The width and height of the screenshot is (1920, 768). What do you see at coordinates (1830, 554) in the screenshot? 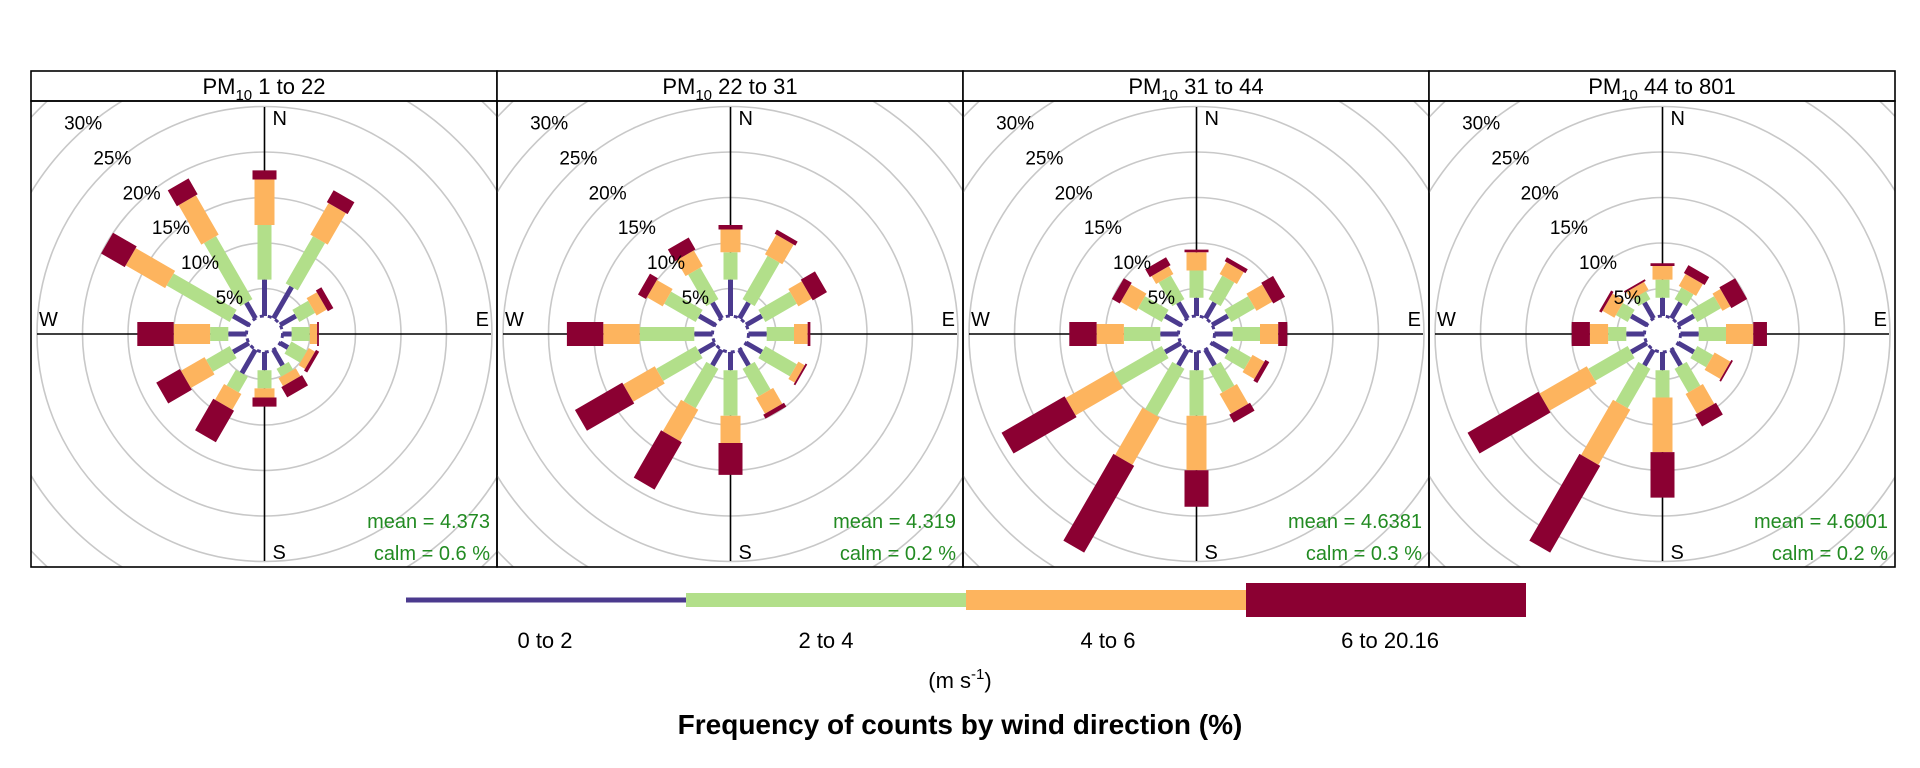
I see `calm-text: calm = 0.2 %` at bounding box center [1830, 554].